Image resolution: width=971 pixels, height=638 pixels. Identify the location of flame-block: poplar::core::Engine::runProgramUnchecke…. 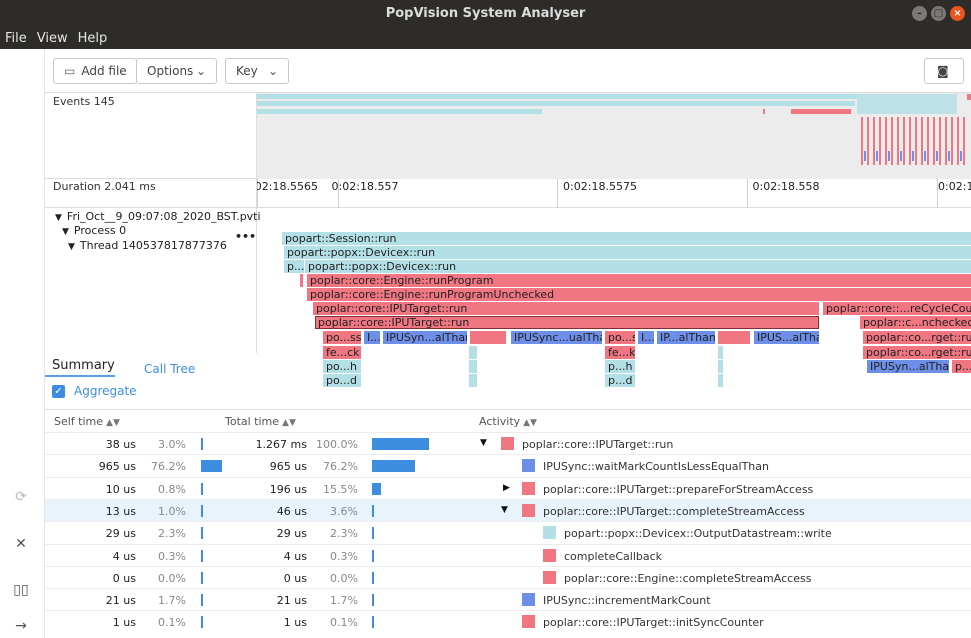
(639, 294).